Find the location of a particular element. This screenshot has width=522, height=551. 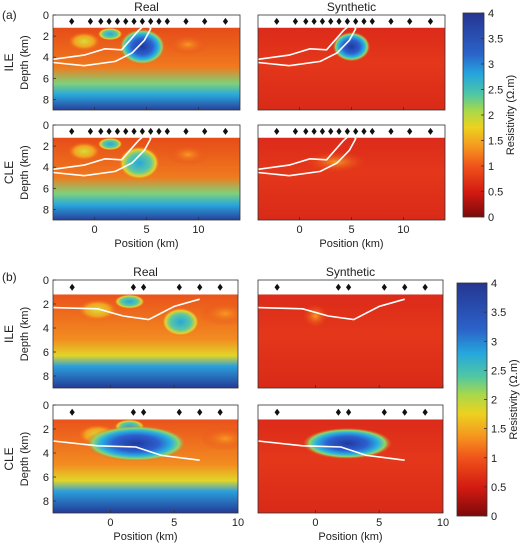

column-title: Real is located at coordinates (146, 7).